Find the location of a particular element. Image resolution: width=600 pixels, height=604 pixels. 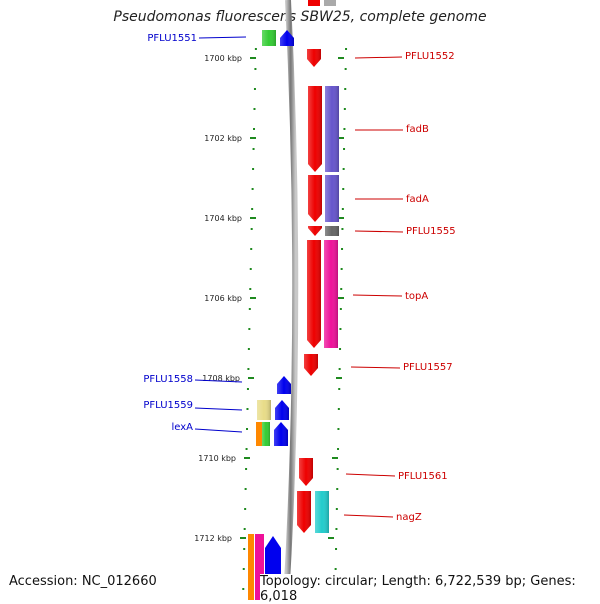

gene-features is located at coordinates (293, 315).